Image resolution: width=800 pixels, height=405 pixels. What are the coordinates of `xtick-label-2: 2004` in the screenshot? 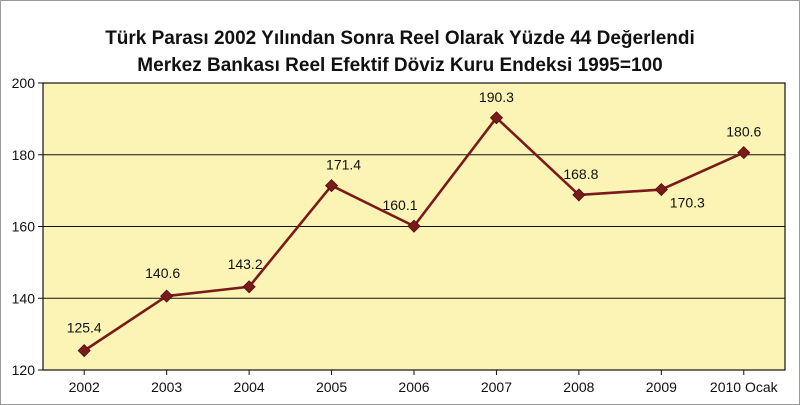 It's located at (249, 387).